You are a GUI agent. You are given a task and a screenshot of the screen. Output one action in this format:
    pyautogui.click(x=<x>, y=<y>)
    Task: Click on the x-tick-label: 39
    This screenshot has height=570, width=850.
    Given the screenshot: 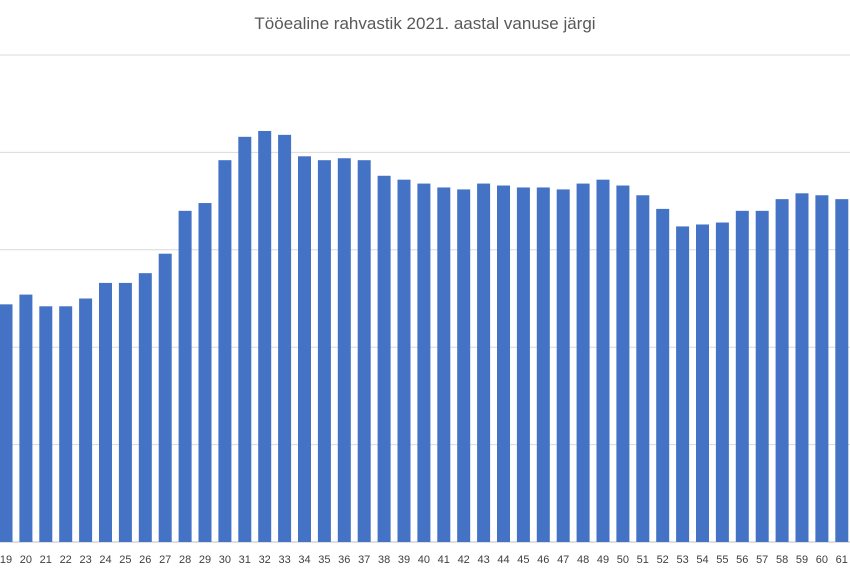 What is the action you would take?
    pyautogui.click(x=404, y=560)
    